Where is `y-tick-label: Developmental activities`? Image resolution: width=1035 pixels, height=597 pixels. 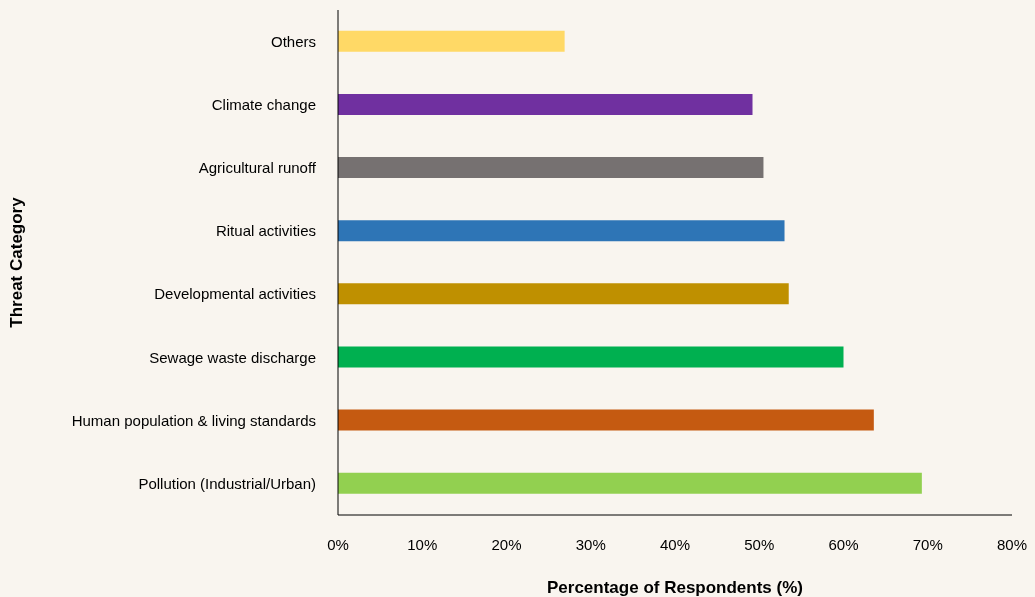 y-tick-label: Developmental activities is located at coordinates (235, 294).